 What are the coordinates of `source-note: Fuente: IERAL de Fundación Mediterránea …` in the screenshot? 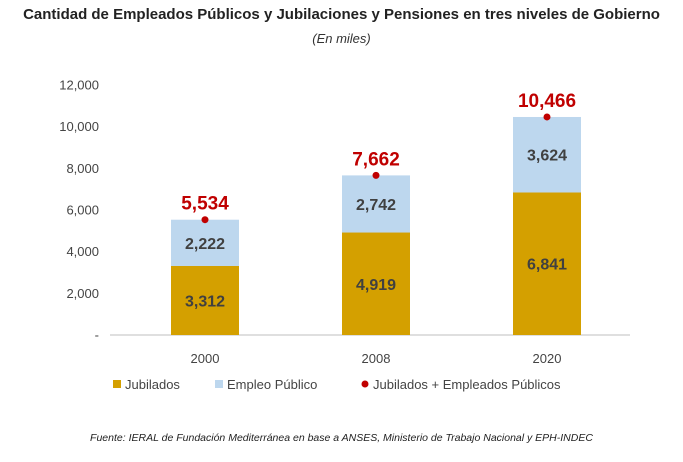 It's located at (341, 438).